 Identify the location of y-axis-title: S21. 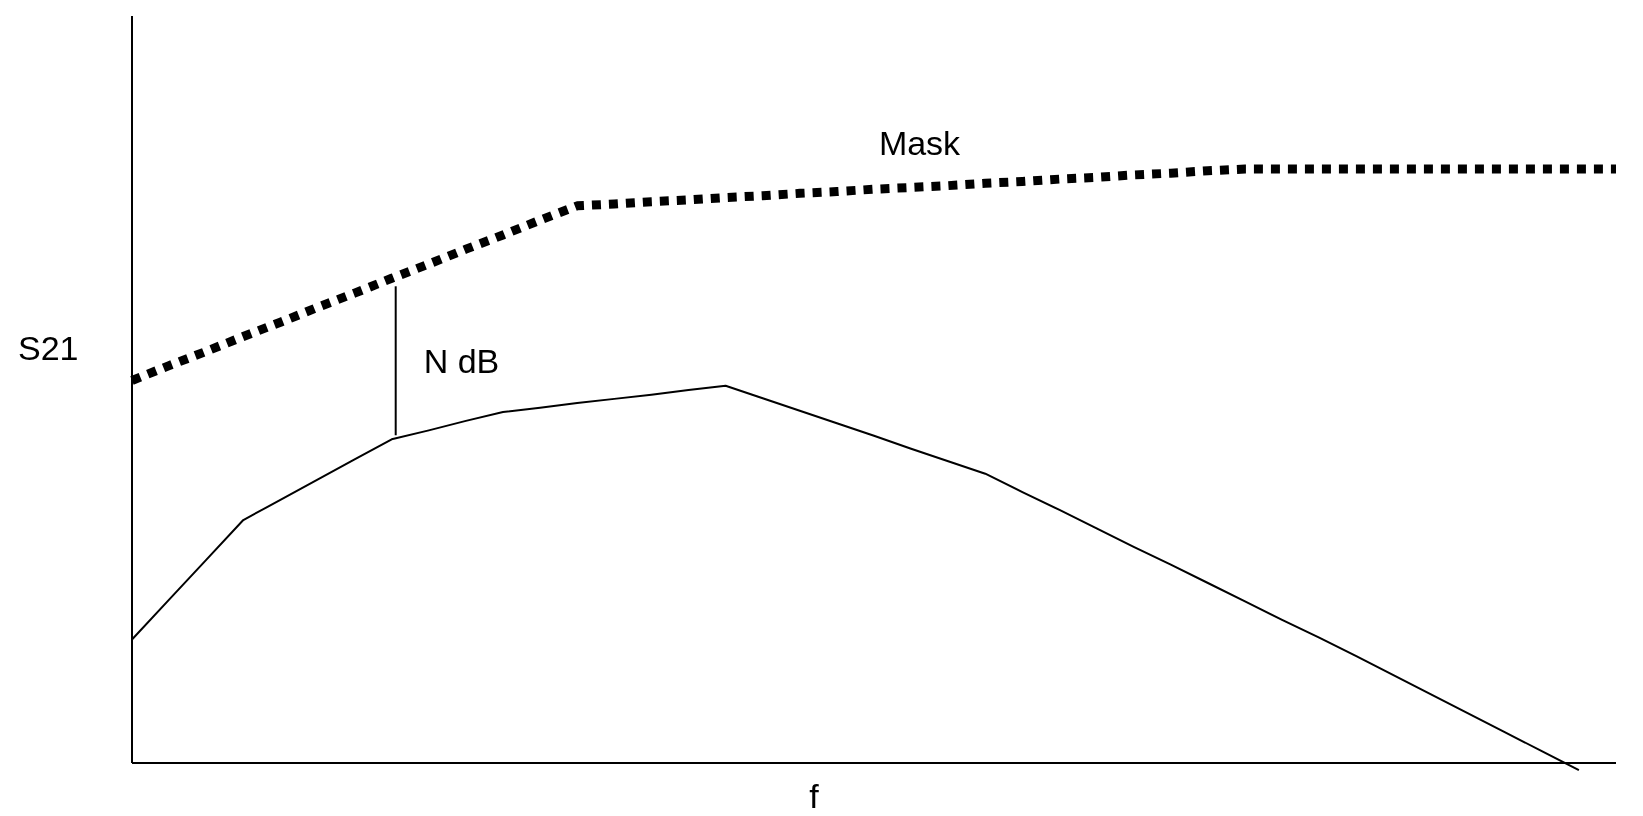
(48, 348).